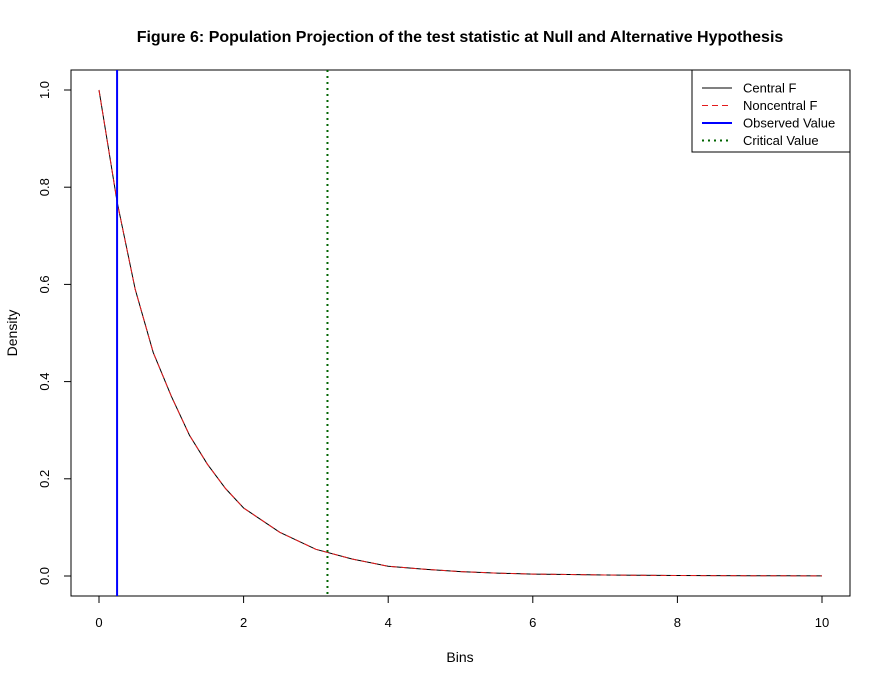  What do you see at coordinates (770, 88) in the screenshot?
I see `legend-label: Central F` at bounding box center [770, 88].